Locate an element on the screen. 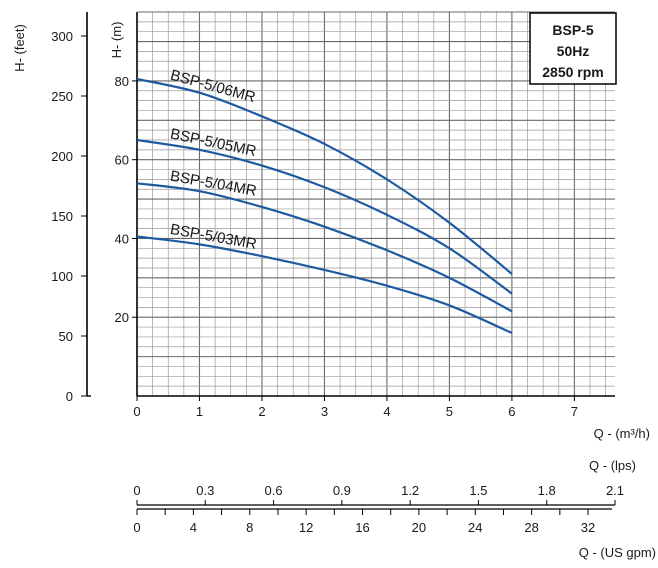 This screenshot has height=568, width=658. y-feet-tick-label: 250 is located at coordinates (62, 96).